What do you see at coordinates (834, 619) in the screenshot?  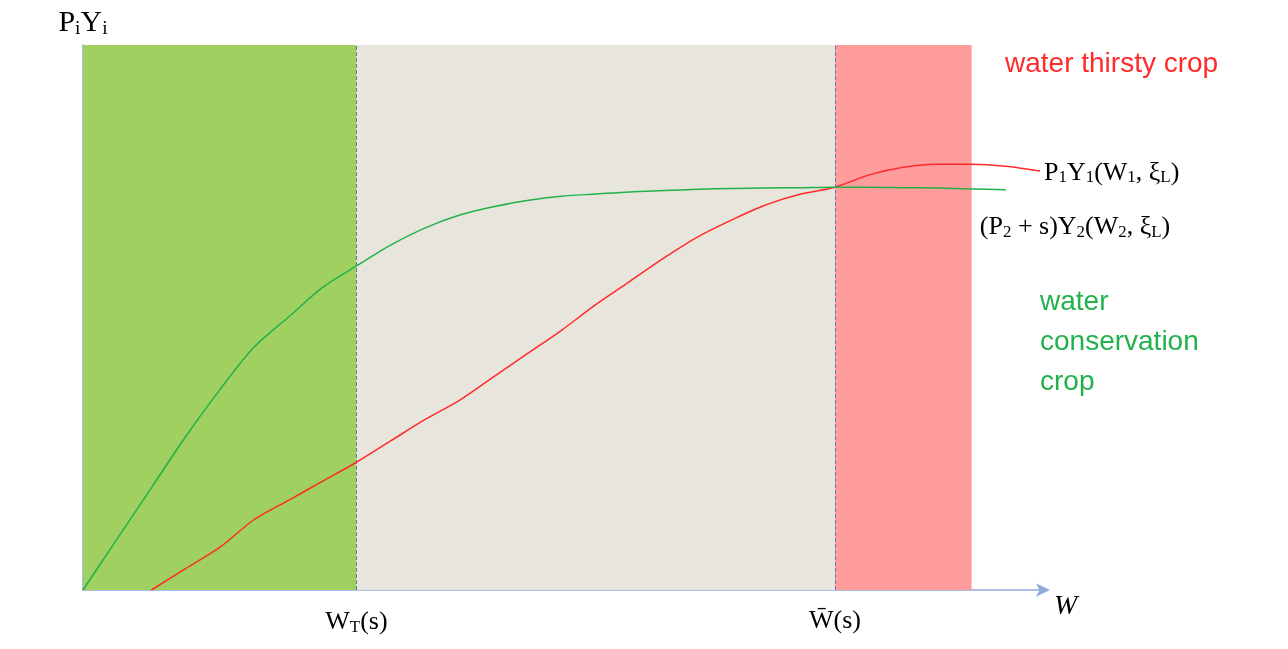 I see `x-tick-label: W̄(s)` at bounding box center [834, 619].